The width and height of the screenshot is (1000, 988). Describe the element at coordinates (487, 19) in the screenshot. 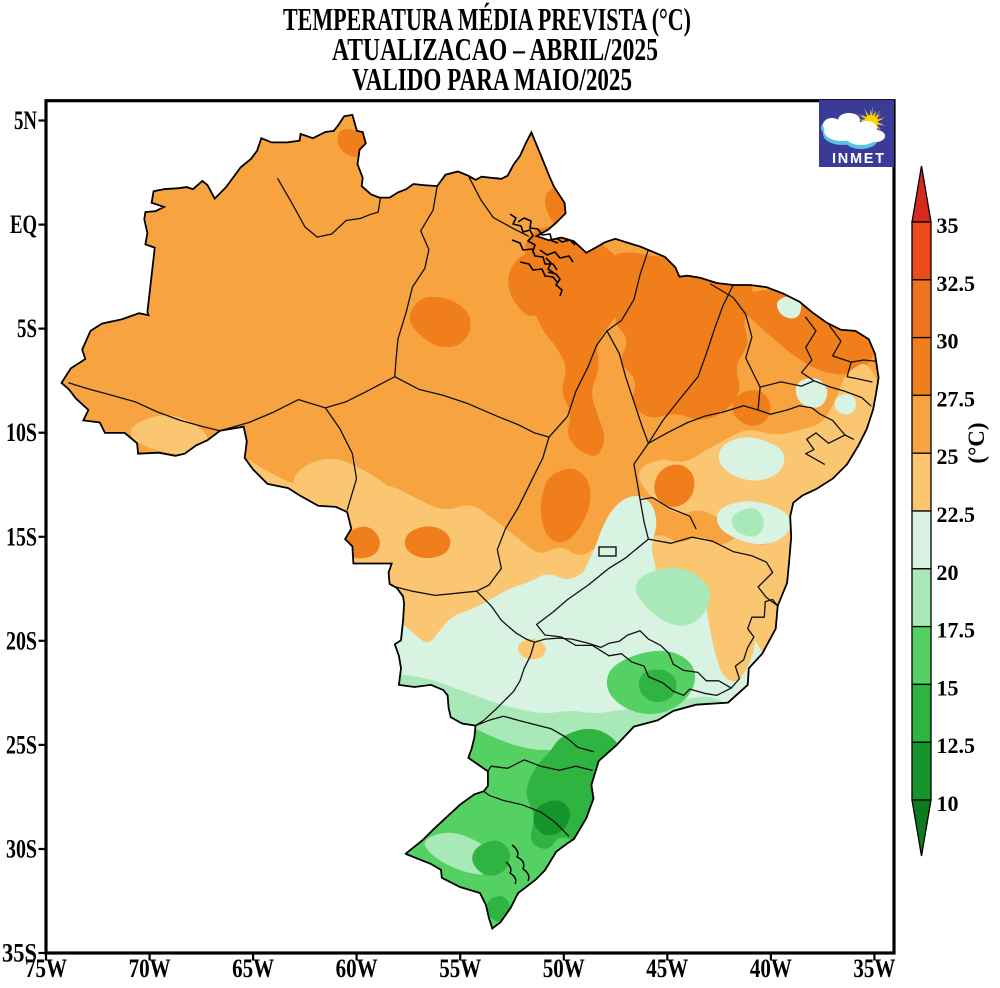

I see `svg-text:TEMPERATURA MÉDIA PREVISTA (°C: TEMPERATURA MÉDIA PREVISTA (°C)` at that location.